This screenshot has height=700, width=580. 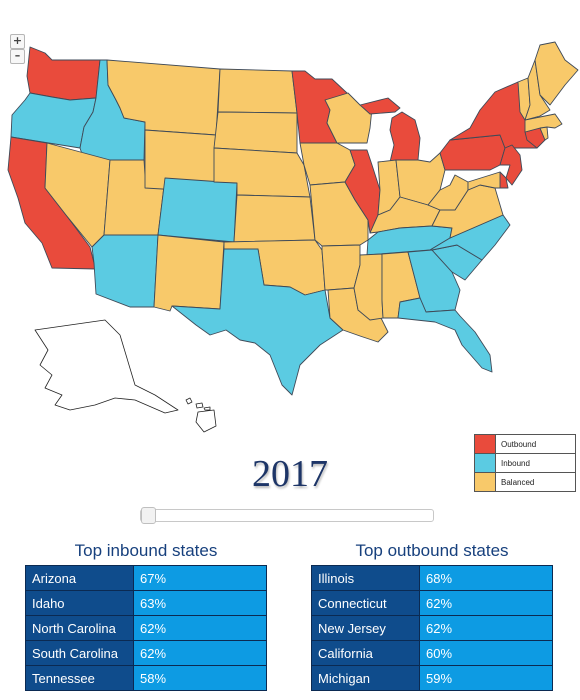 What do you see at coordinates (365, 628) in the screenshot?
I see `state-cell: New Jersey` at bounding box center [365, 628].